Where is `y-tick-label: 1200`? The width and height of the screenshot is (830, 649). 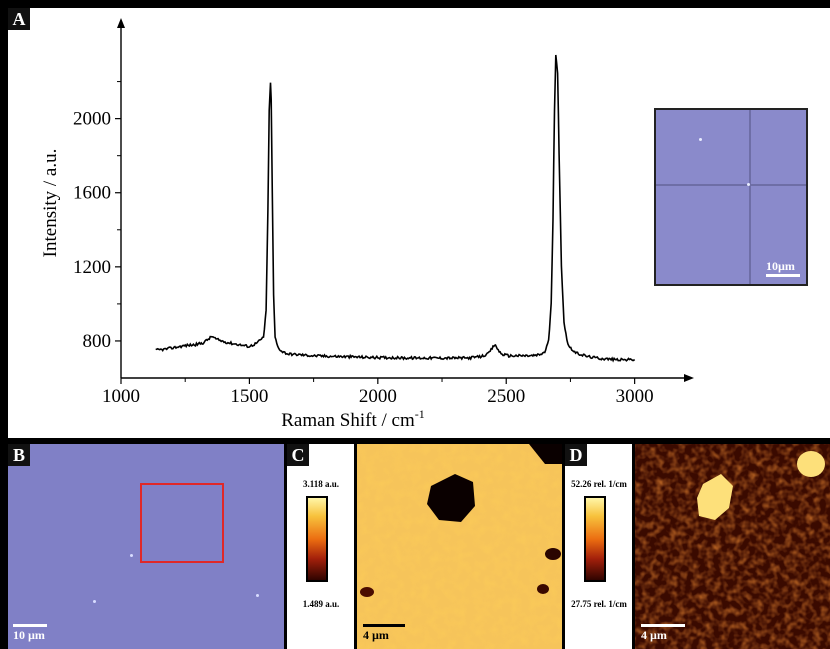 y-tick-label: 1200 is located at coordinates (92, 267).